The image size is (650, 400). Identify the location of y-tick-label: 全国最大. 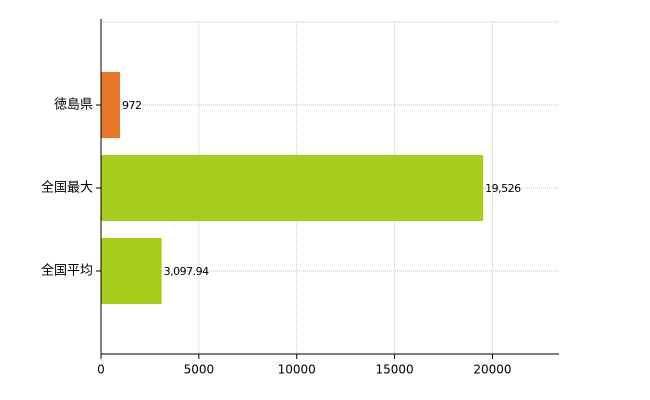
(67, 188).